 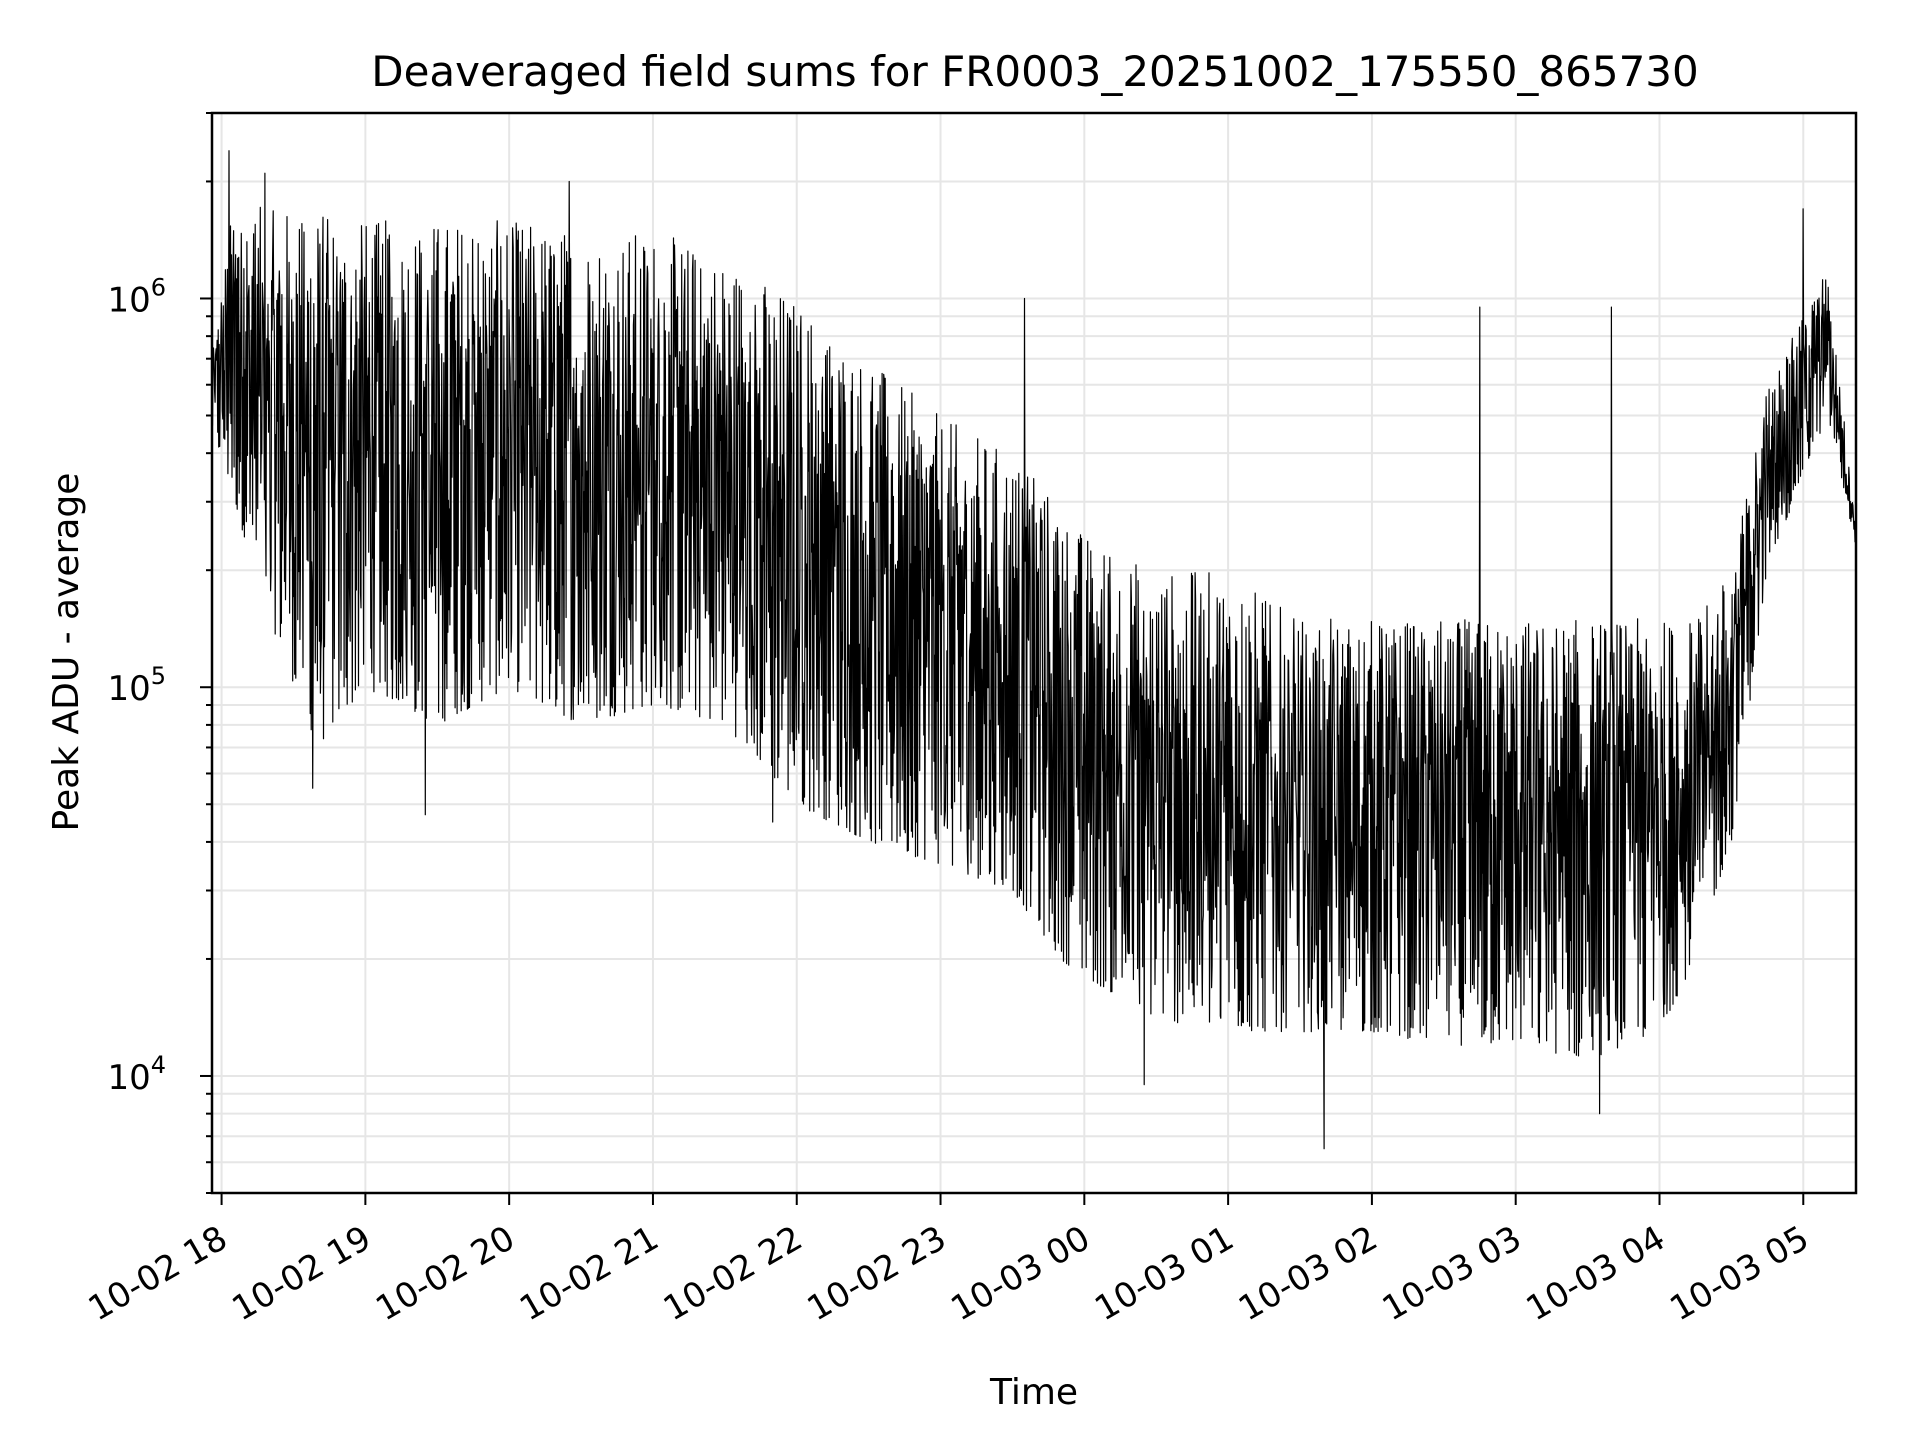 I want to click on x-tick-label: 10-03 05, so click(x=1739, y=1273).